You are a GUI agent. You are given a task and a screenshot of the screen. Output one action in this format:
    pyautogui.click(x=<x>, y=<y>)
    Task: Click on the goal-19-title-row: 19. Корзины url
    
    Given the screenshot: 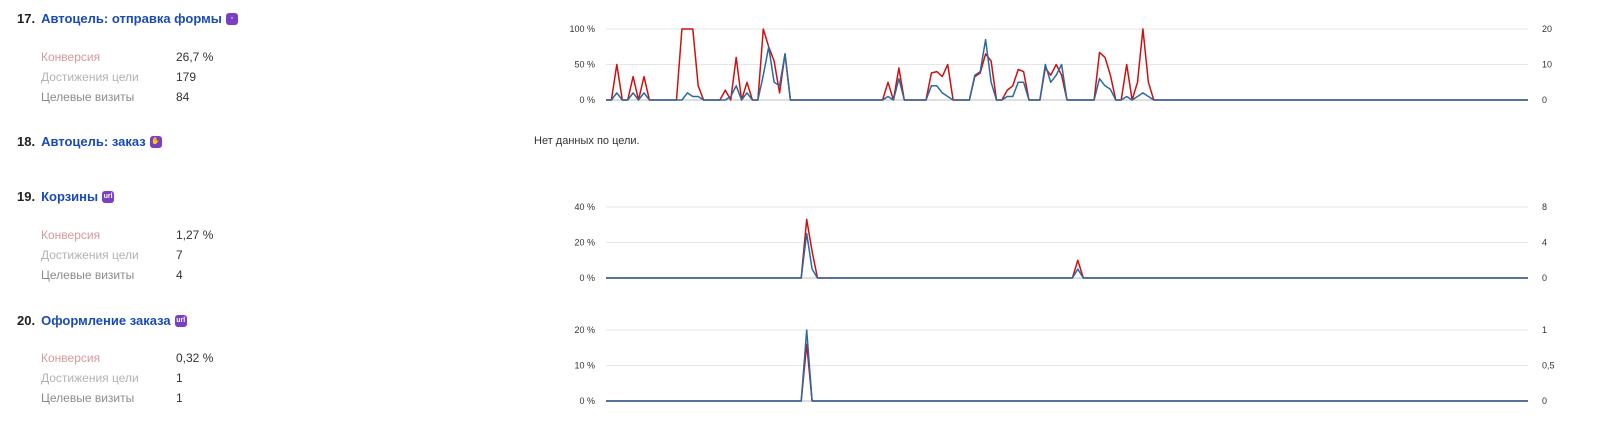 What is the action you would take?
    pyautogui.click(x=66, y=196)
    